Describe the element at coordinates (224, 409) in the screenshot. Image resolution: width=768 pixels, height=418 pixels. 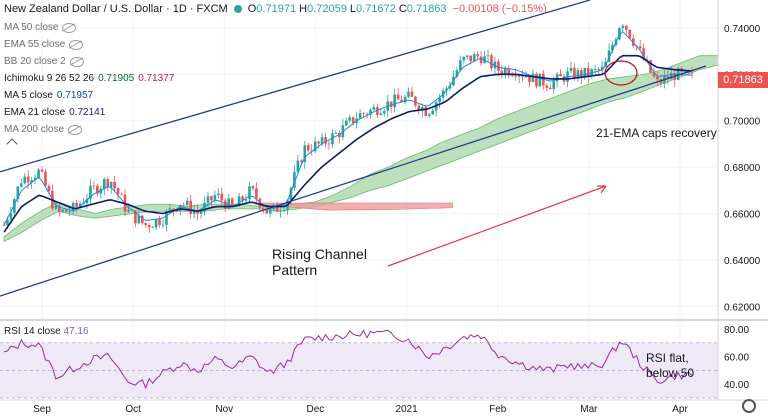
I see `time-tick-label: Nov` at that location.